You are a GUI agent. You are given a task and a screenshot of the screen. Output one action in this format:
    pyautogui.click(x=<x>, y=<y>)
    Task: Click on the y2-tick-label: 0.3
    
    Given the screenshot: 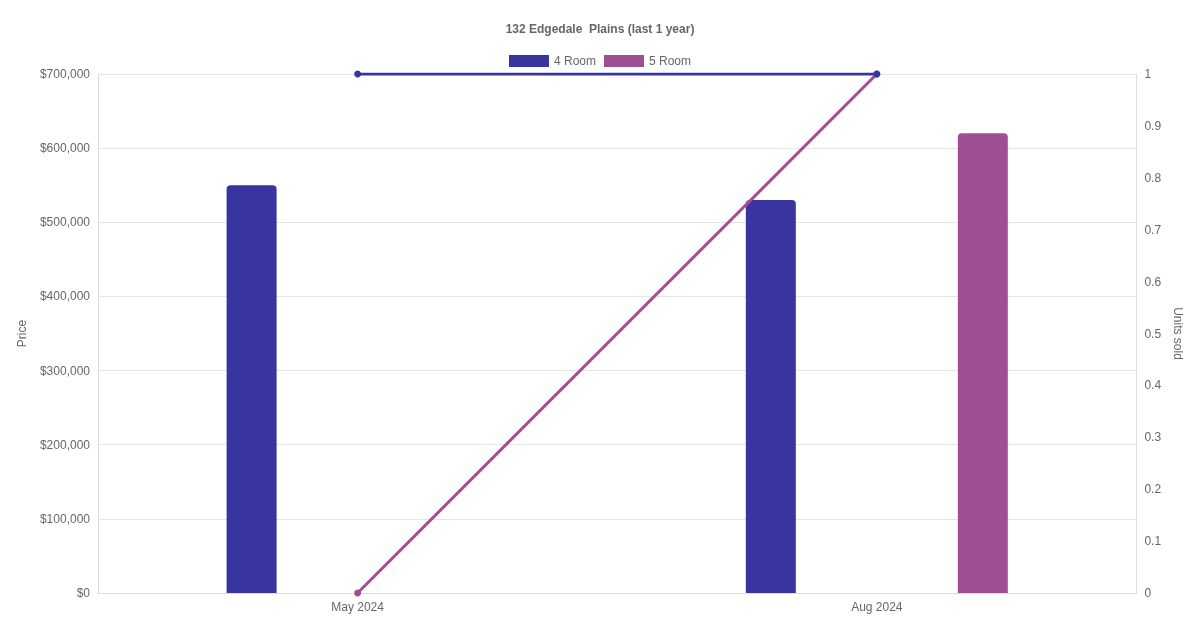 What is the action you would take?
    pyautogui.click(x=1153, y=437)
    